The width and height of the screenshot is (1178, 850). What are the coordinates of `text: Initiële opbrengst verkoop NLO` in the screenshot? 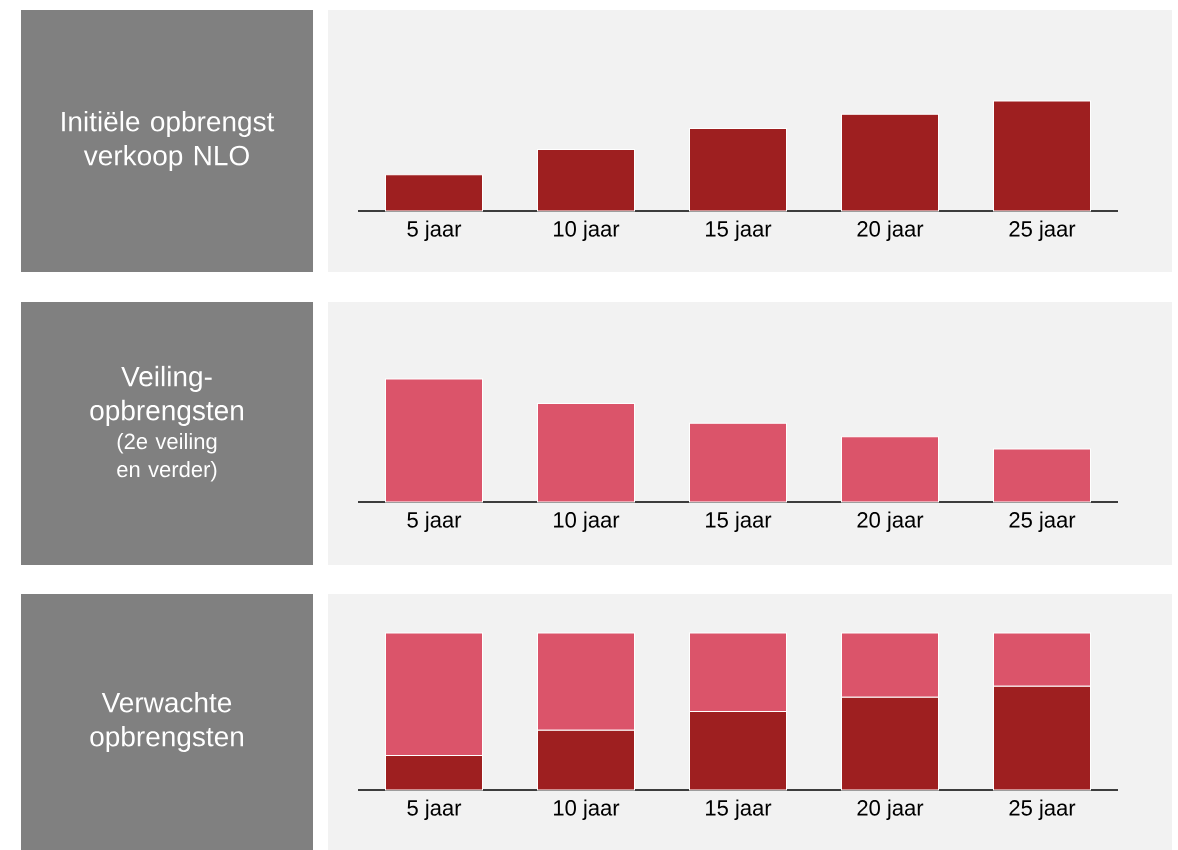 It's located at (168, 141).